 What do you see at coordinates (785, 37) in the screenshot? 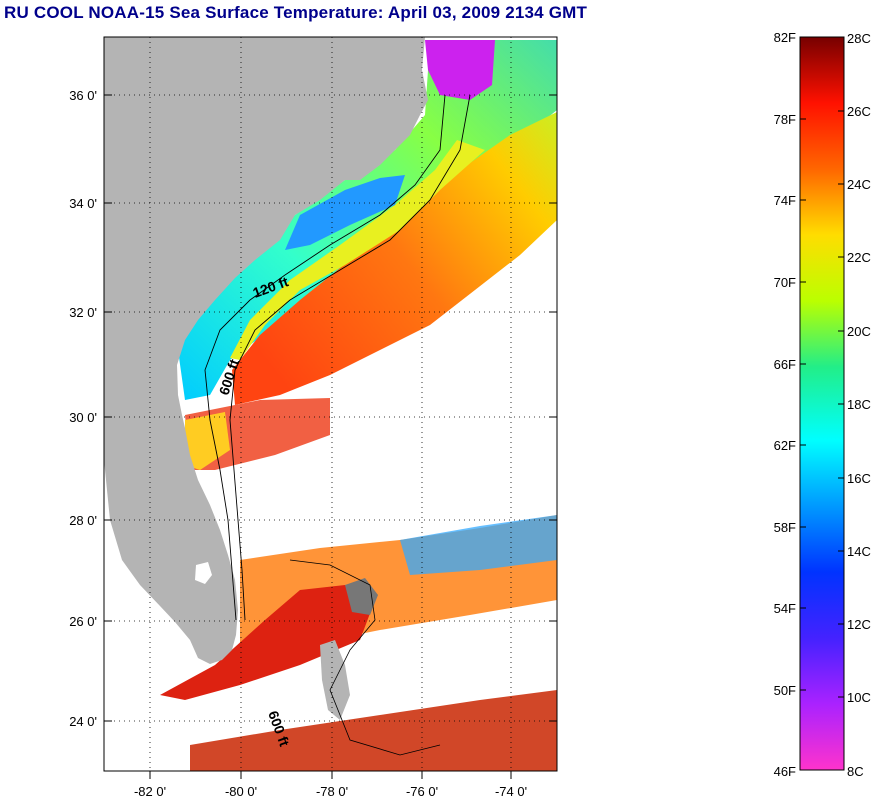
I see `cb-f-82: 82F` at bounding box center [785, 37].